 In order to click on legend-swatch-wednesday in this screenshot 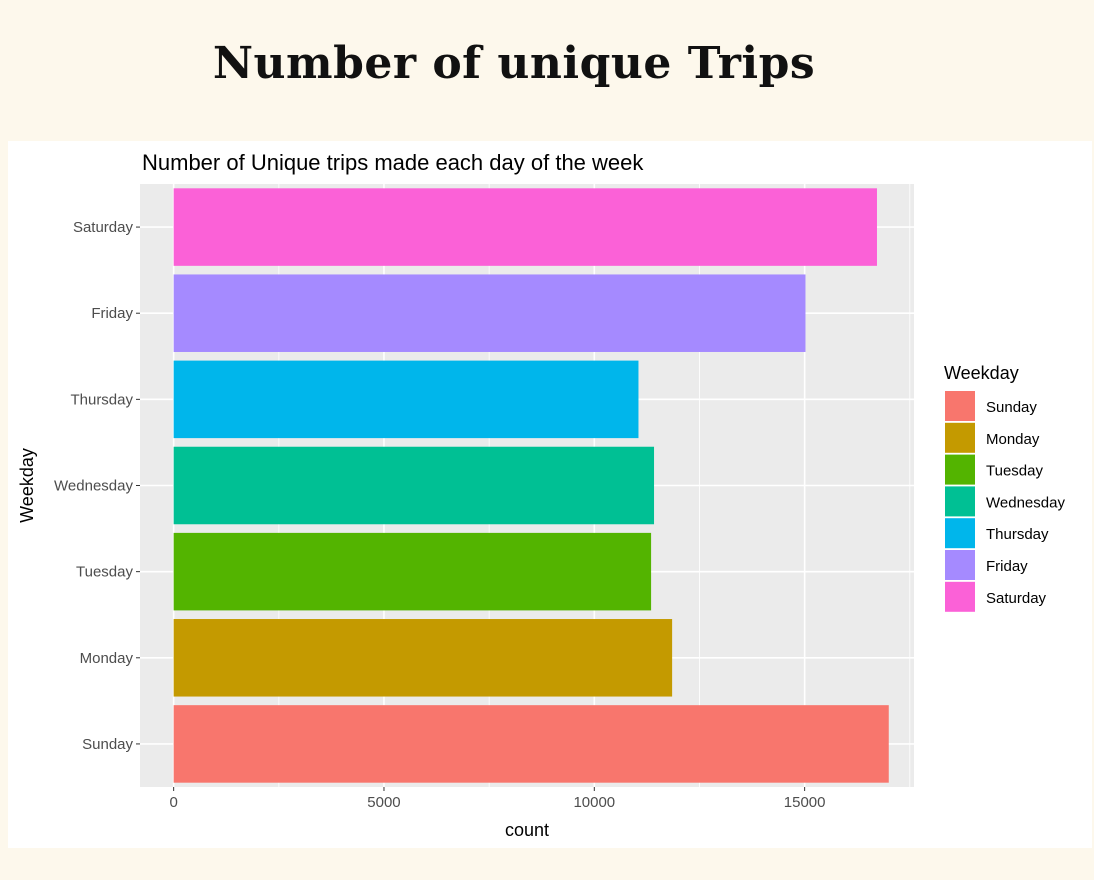, I will do `click(960, 501)`.